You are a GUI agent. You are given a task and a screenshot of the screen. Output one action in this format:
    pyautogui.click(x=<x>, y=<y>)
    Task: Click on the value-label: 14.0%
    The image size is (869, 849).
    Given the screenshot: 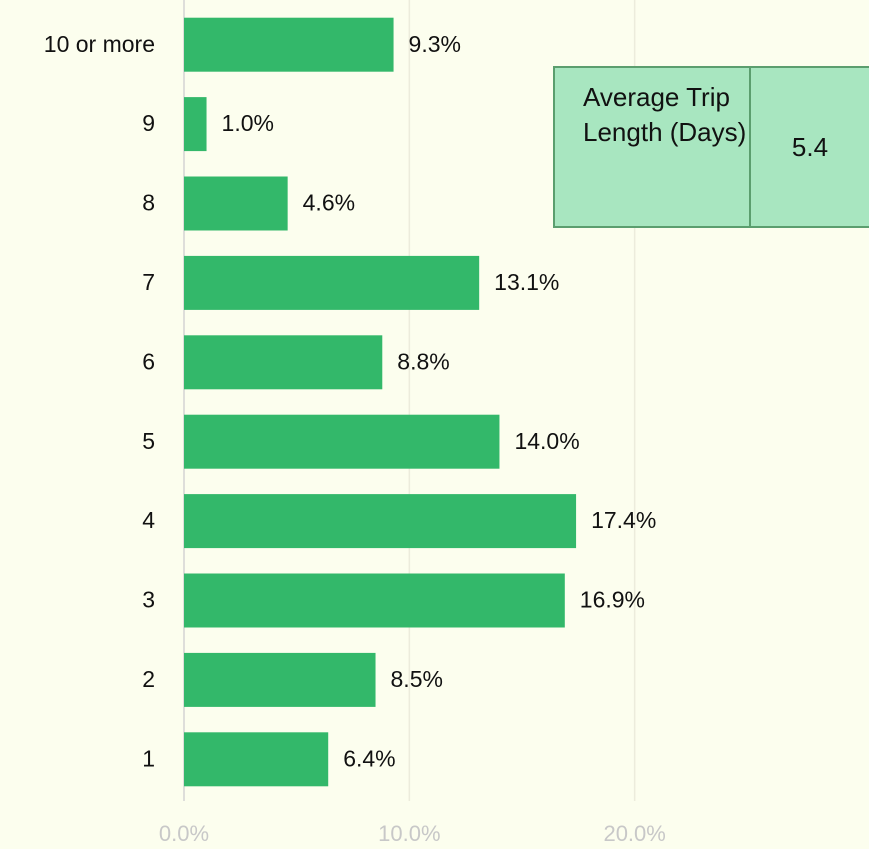 What is the action you would take?
    pyautogui.click(x=546, y=441)
    